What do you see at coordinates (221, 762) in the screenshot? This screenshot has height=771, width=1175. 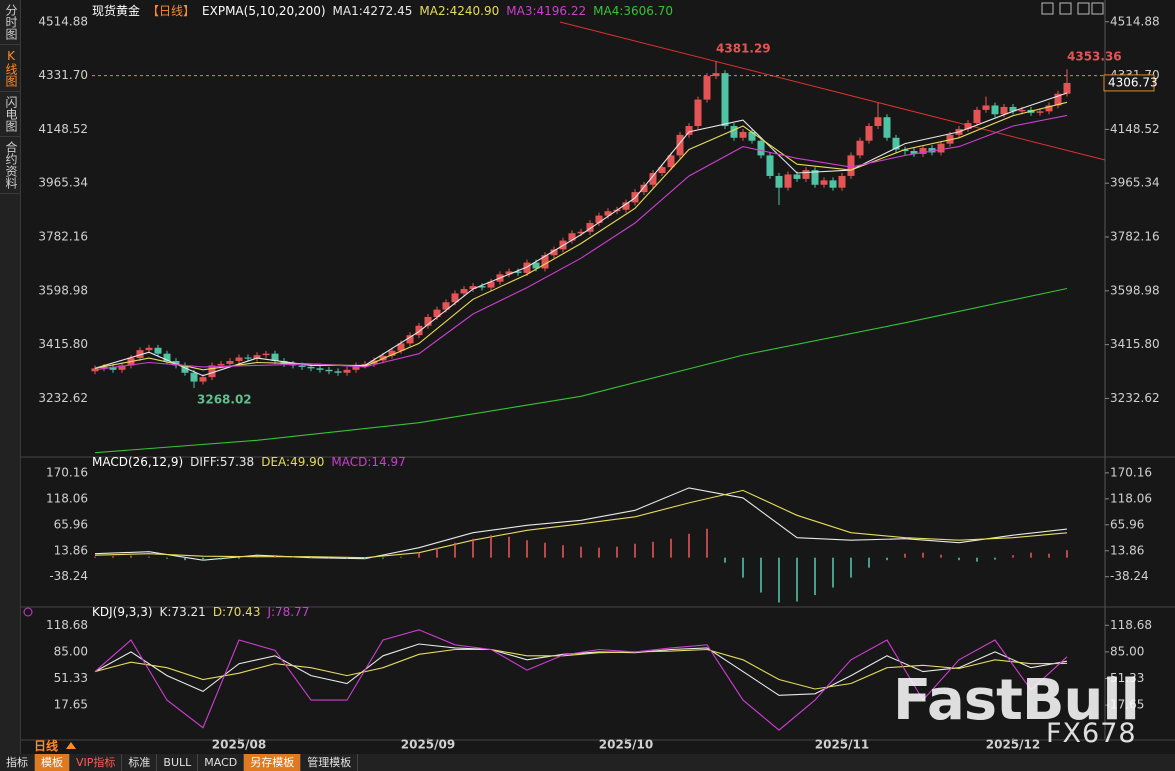 I see `toolbar-button: MACD` at bounding box center [221, 762].